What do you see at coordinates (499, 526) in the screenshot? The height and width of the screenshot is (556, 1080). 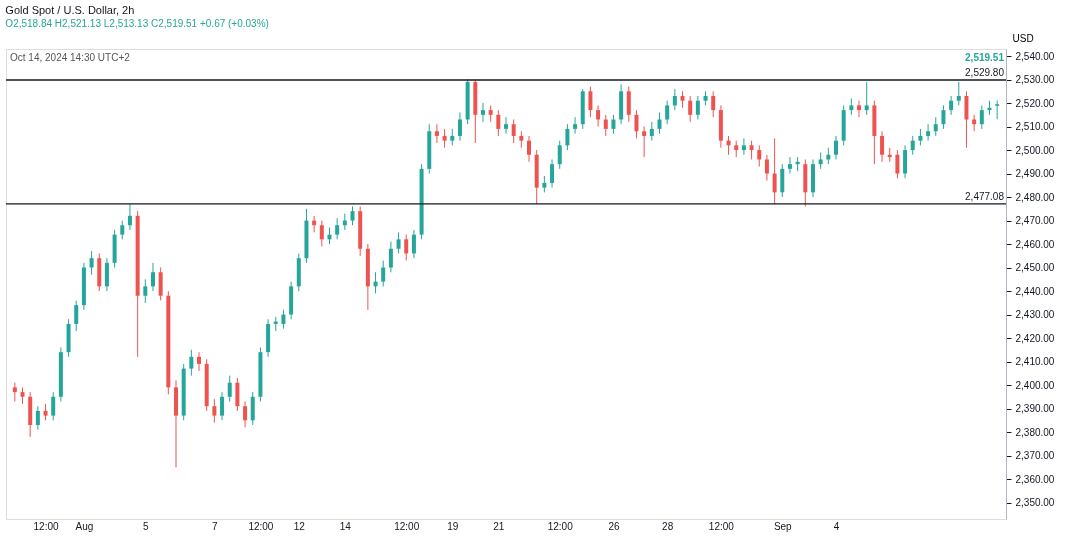 I see `x-tick-label: 21` at bounding box center [499, 526].